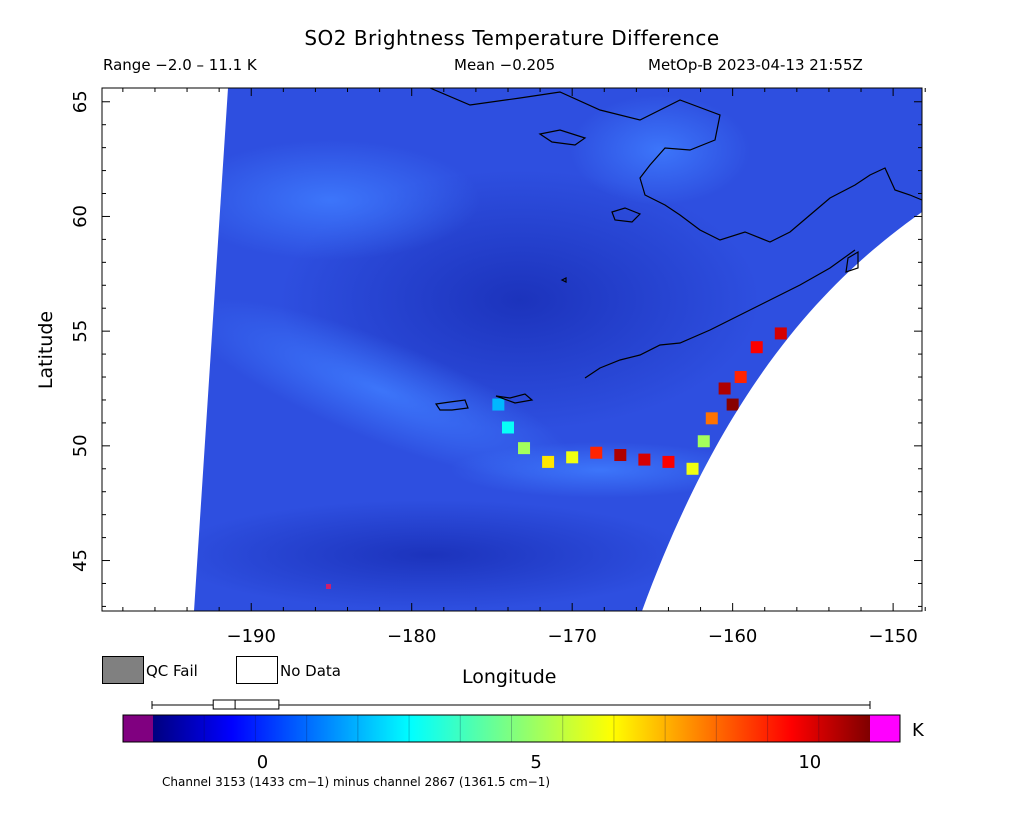 This screenshot has height=813, width=1024. What do you see at coordinates (80, 331) in the screenshot?
I see `y-tick-label: 55` at bounding box center [80, 331].